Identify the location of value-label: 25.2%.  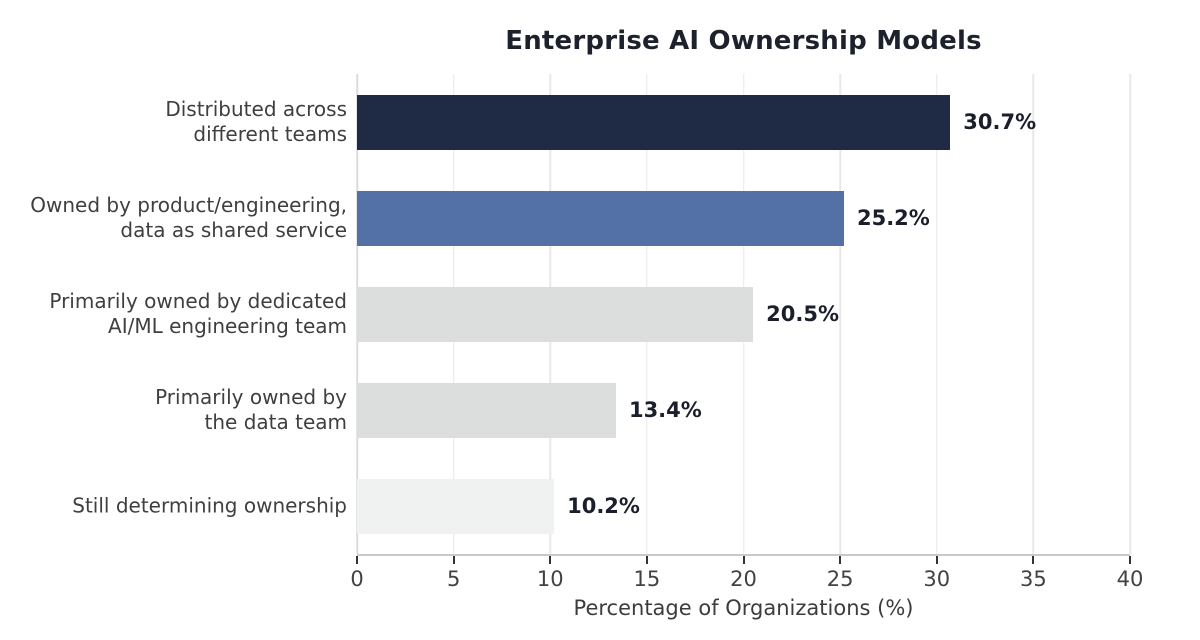
(893, 218).